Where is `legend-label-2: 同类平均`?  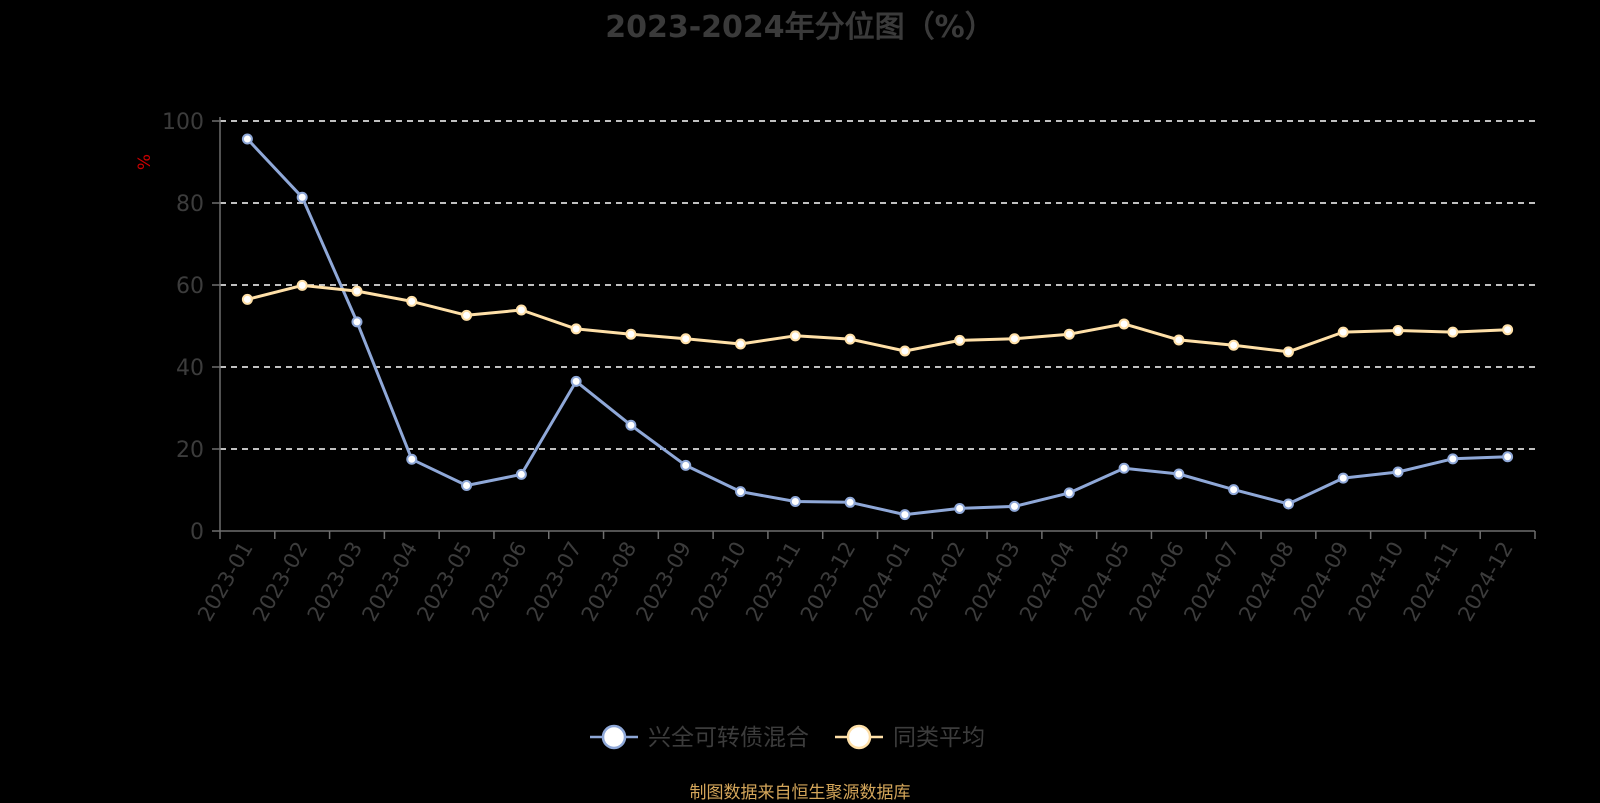
legend-label-2: 同类平均 is located at coordinates (939, 738).